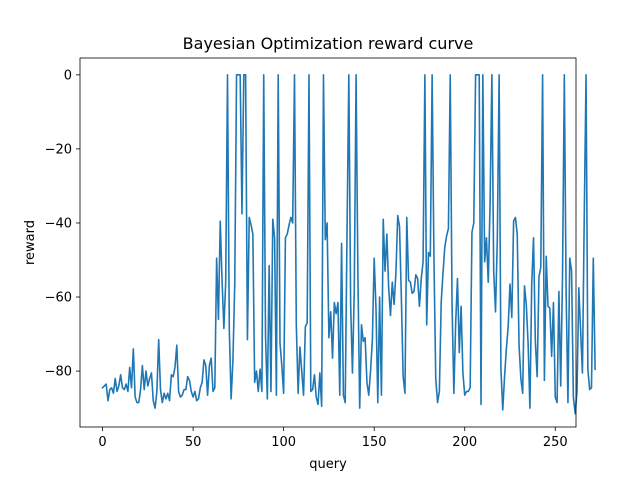  Describe the element at coordinates (464, 442) in the screenshot. I see `x-tick-label: 200` at that location.